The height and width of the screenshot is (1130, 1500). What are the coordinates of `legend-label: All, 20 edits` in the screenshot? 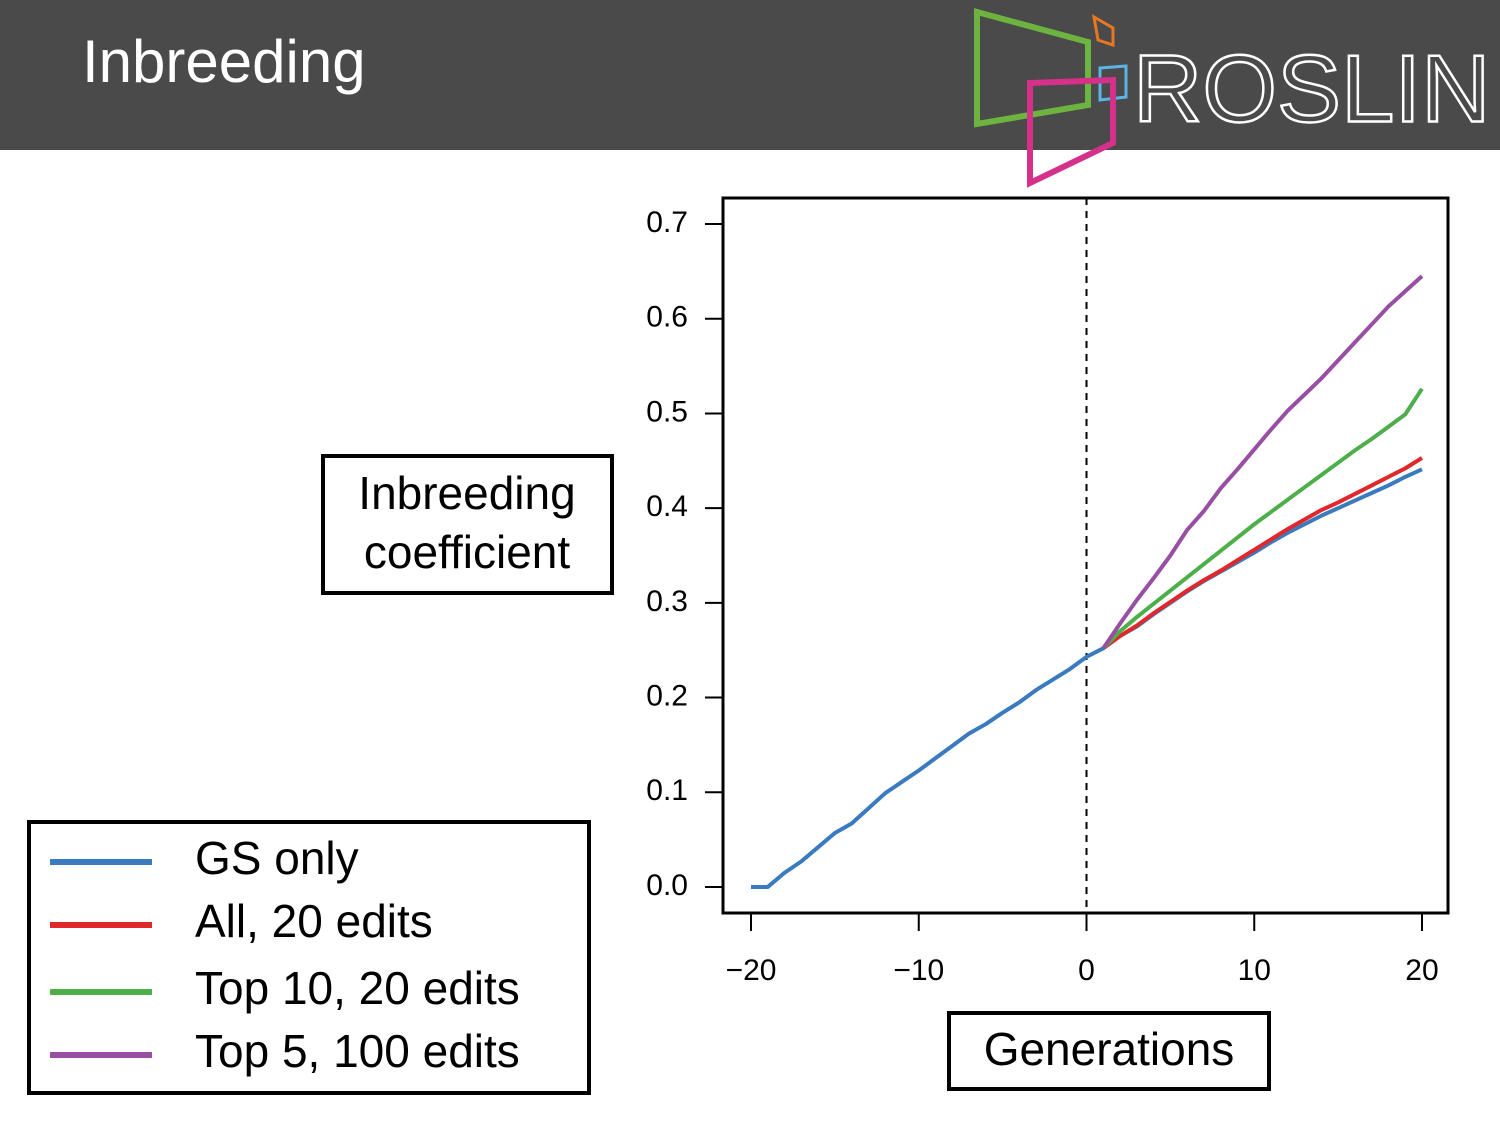 It's located at (314, 921).